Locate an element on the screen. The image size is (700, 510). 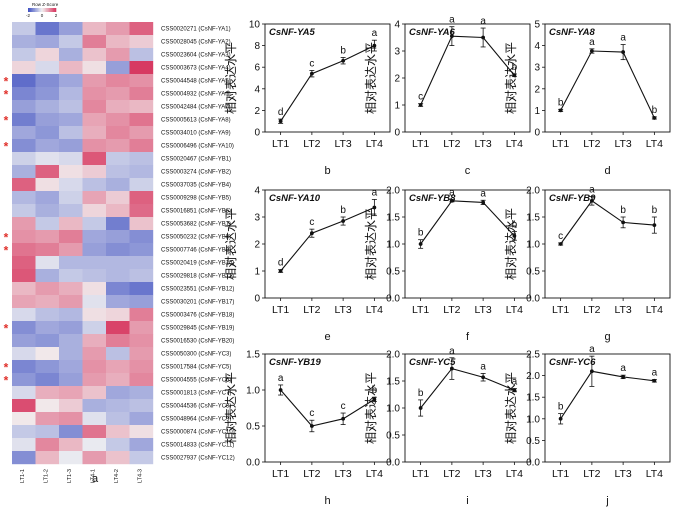
heatmap-row-label: CSS0053682 (CsNF-YB7) is located at coordinates (196, 225).